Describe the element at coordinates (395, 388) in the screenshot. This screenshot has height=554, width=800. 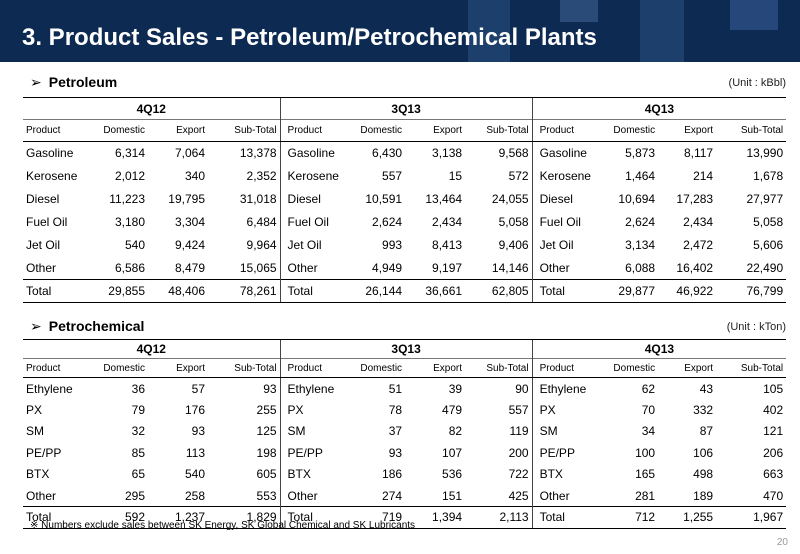
I see `value-cell: 51` at that location.